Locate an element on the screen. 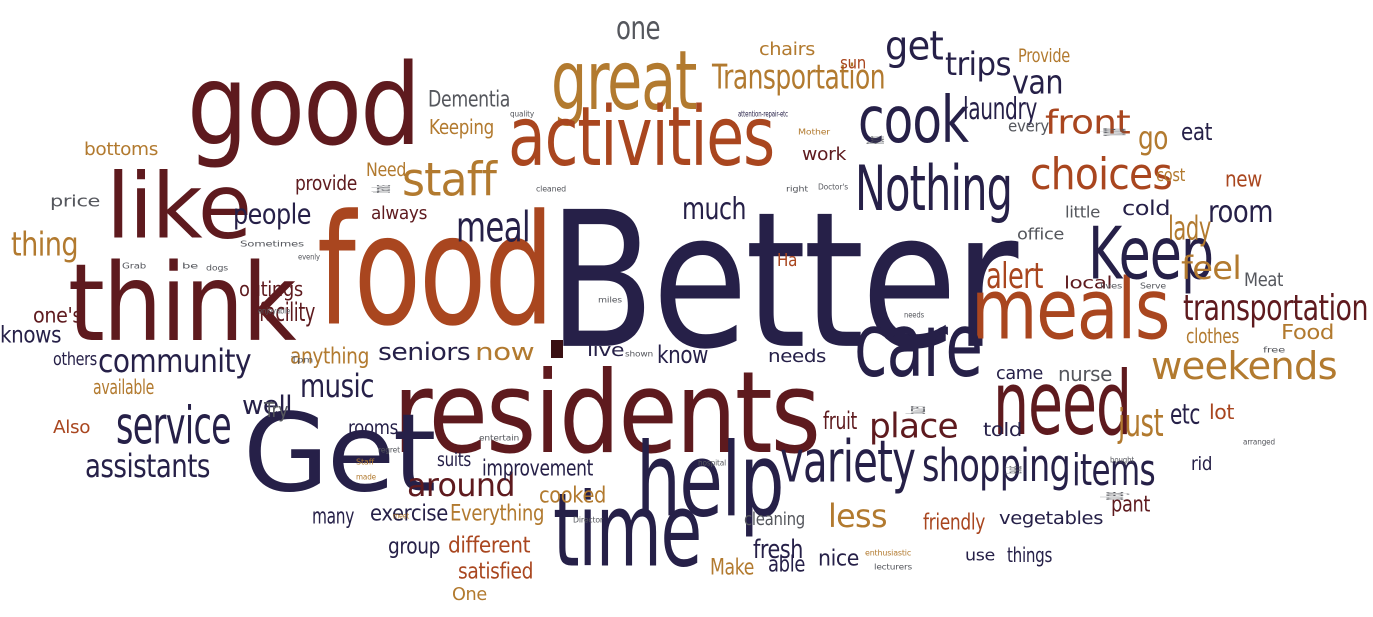  cloud-word: Everything is located at coordinates (497, 513).